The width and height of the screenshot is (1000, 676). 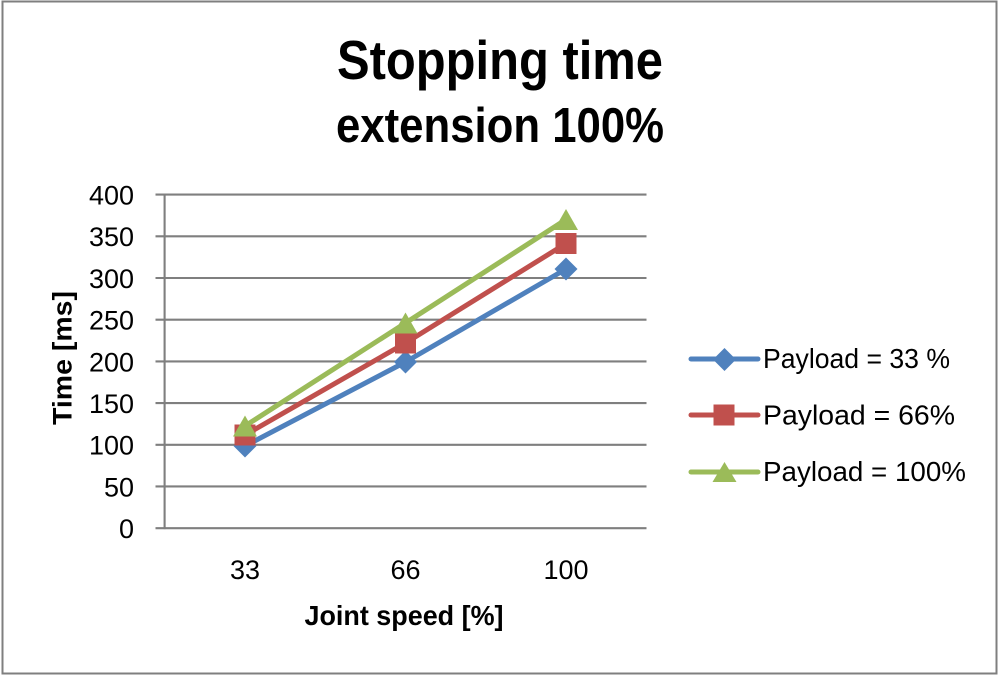 What do you see at coordinates (864, 471) in the screenshot?
I see `svg-text: Payload = 100%` at bounding box center [864, 471].